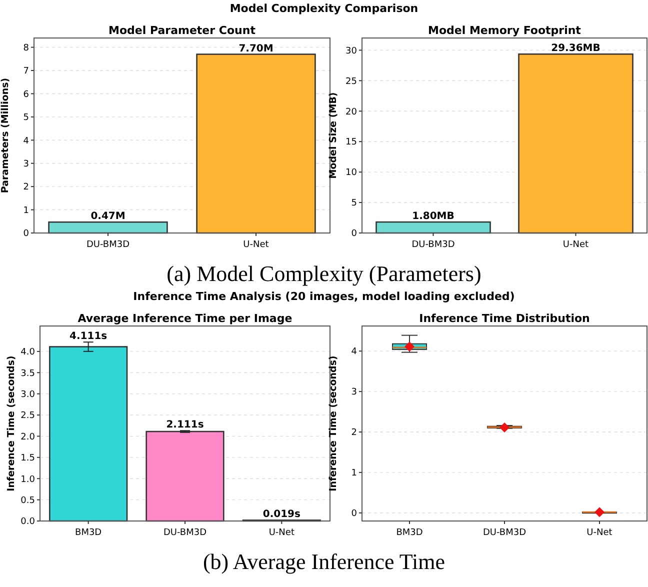 The height and width of the screenshot is (587, 648). Describe the element at coordinates (26, 48) in the screenshot. I see `y-tick-label: 8` at that location.